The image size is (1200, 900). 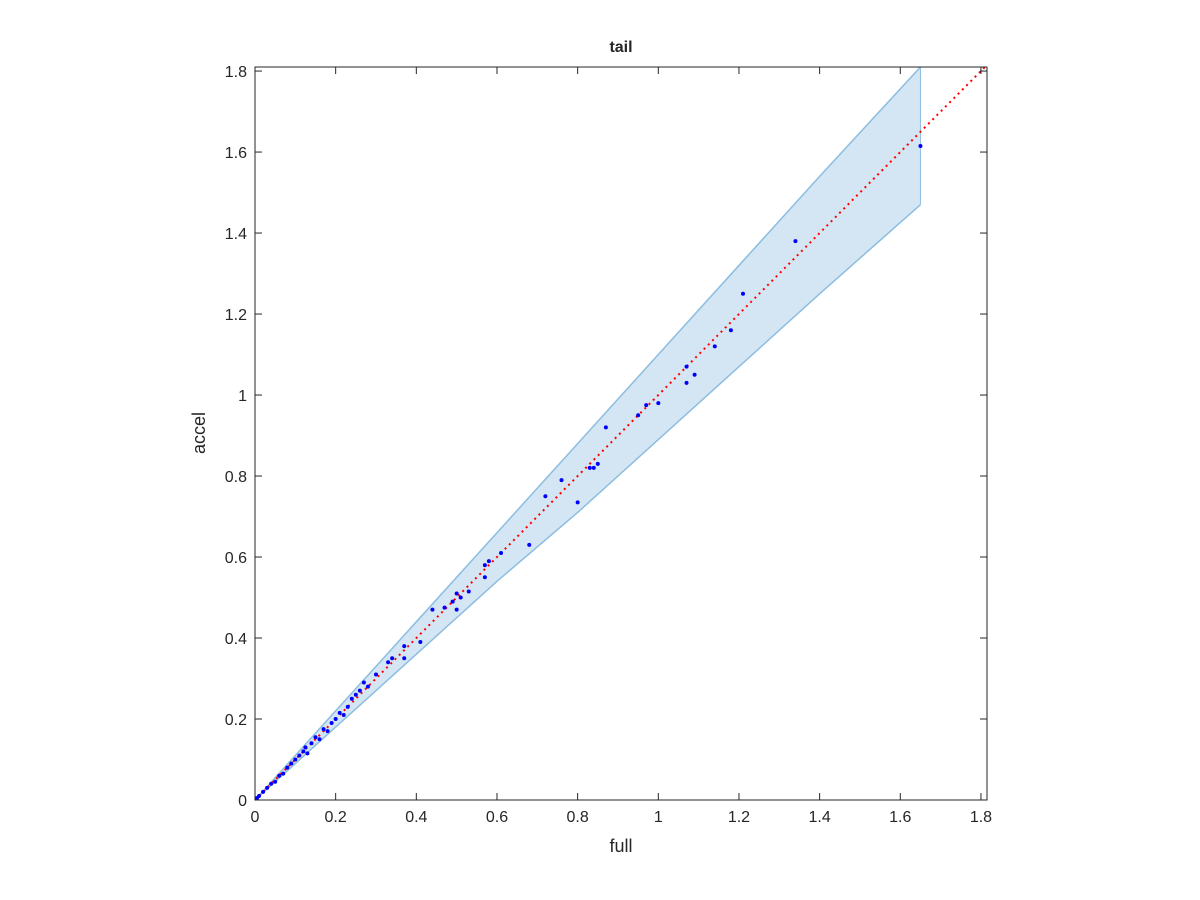 What do you see at coordinates (620, 846) in the screenshot?
I see `x-axis-label: full` at bounding box center [620, 846].